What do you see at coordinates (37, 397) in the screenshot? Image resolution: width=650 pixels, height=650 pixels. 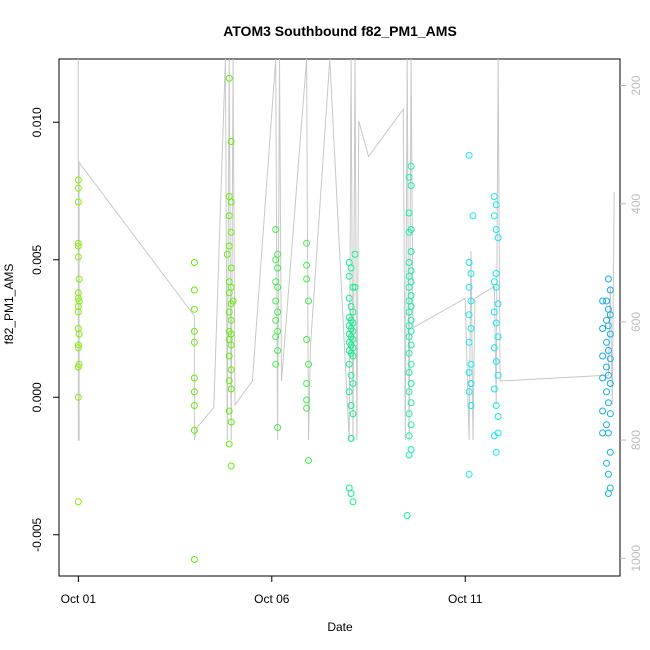 I see `y-tick-label: 0.000` at bounding box center [37, 397].